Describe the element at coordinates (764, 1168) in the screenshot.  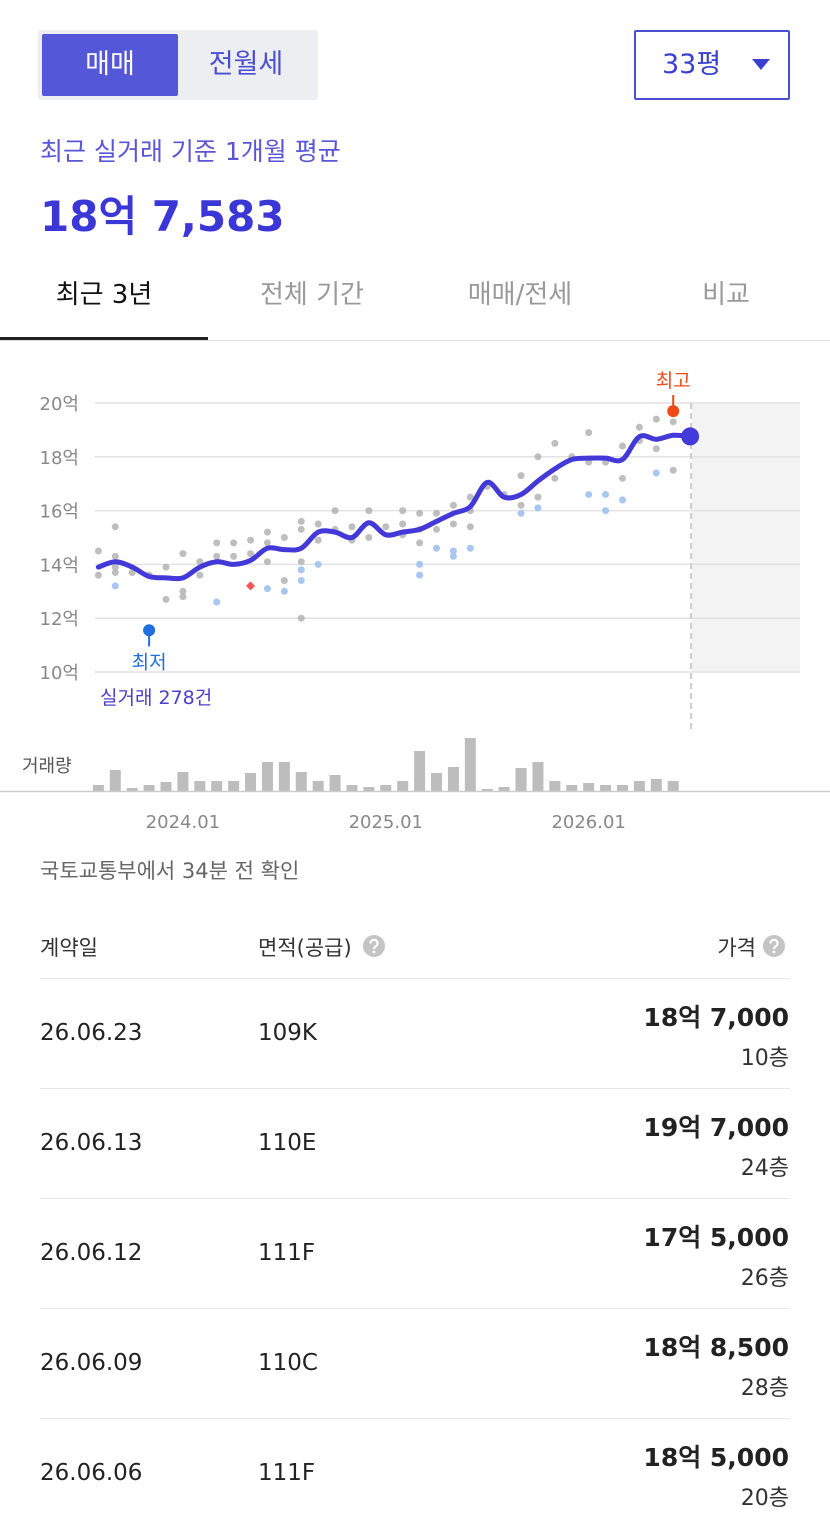
I see `floor: 24층` at that location.